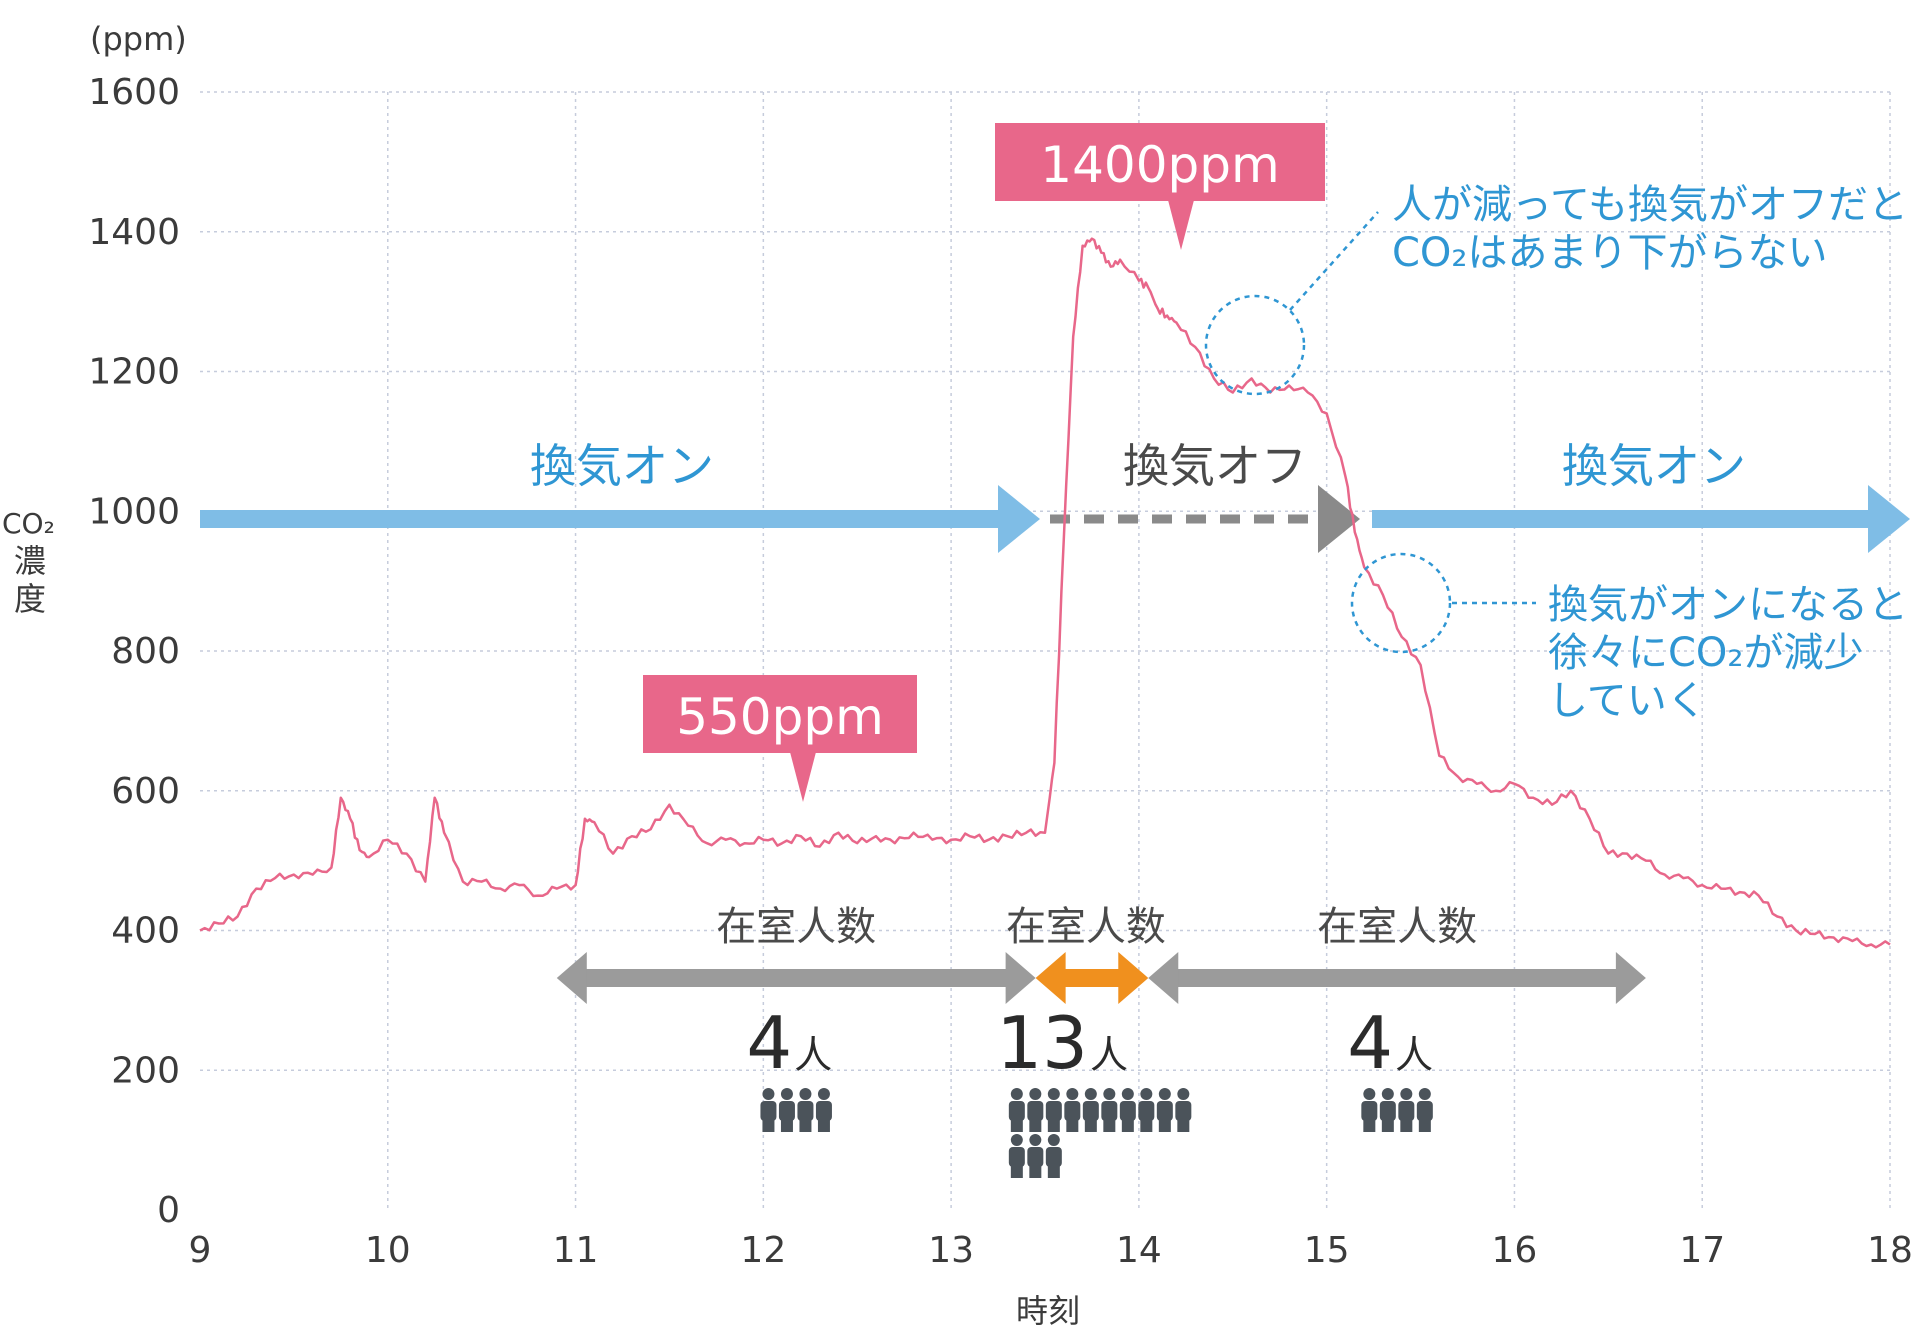 Image resolution: width=1920 pixels, height=1338 pixels. Describe the element at coordinates (145, 931) in the screenshot. I see `y-tick-label: 400` at that location.